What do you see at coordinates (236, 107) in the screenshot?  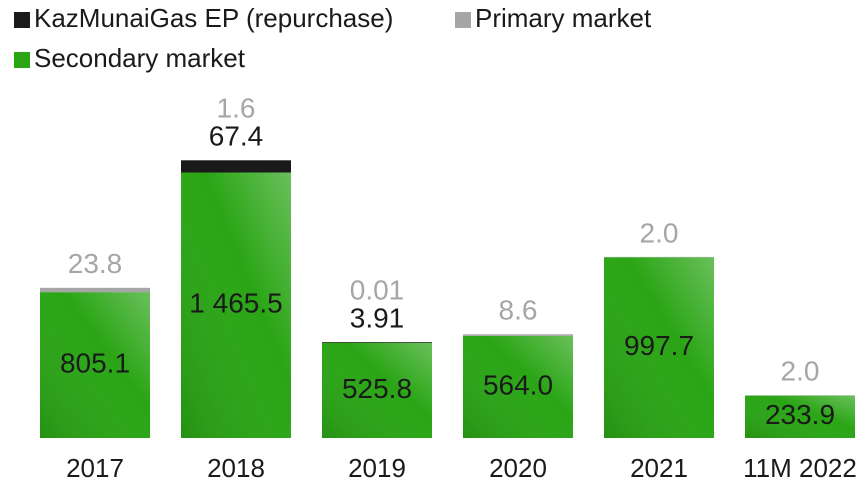 I see `value-label: 1.6` at bounding box center [236, 107].